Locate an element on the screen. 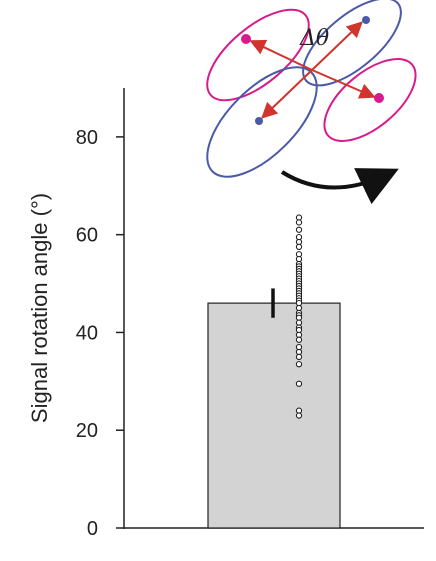  y-tick-label: 80 is located at coordinates (87, 138).